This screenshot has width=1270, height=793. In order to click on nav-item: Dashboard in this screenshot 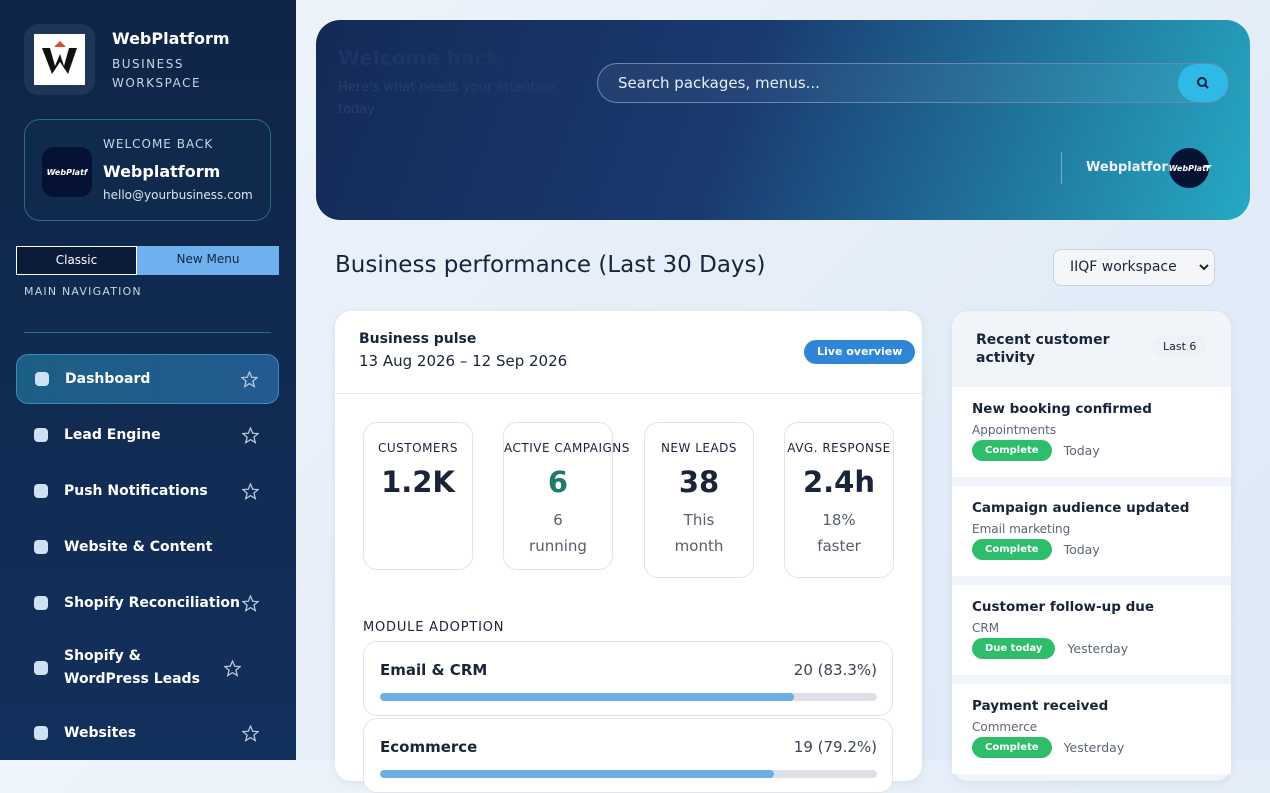, I will do `click(147, 379)`.